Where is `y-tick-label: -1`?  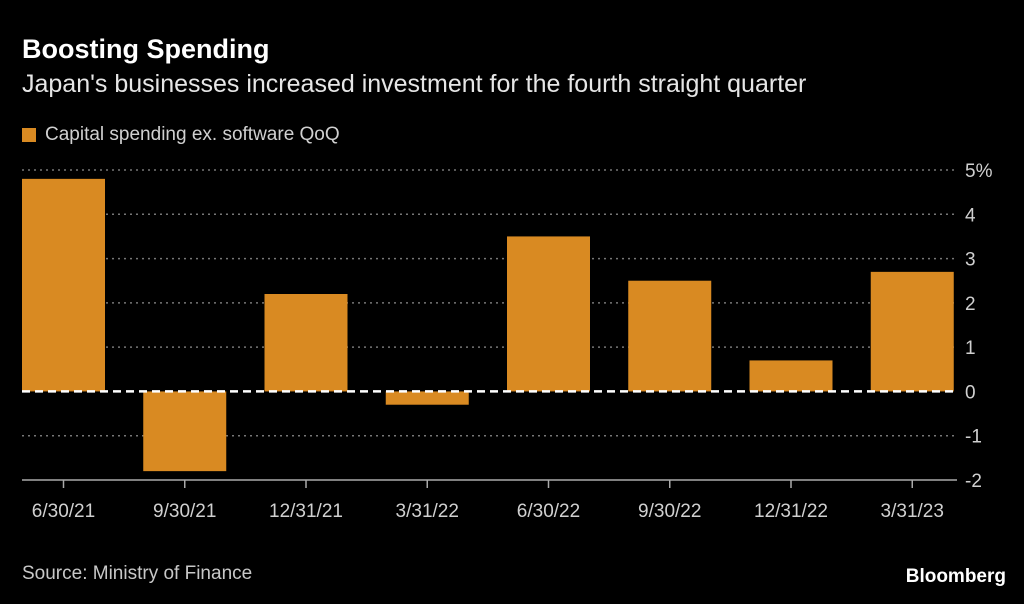
y-tick-label: -1 is located at coordinates (973, 437).